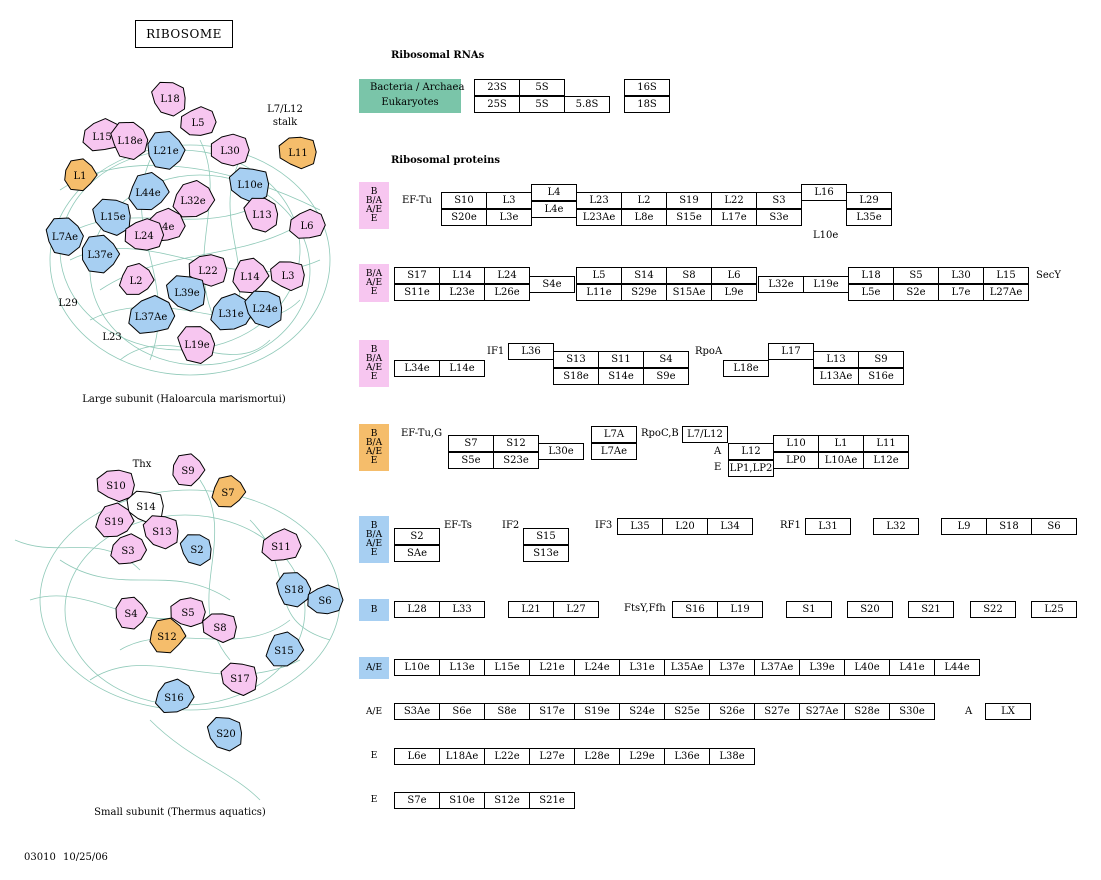 The width and height of the screenshot is (1101, 880). I want to click on protein-box-l34: L34, so click(730, 526).